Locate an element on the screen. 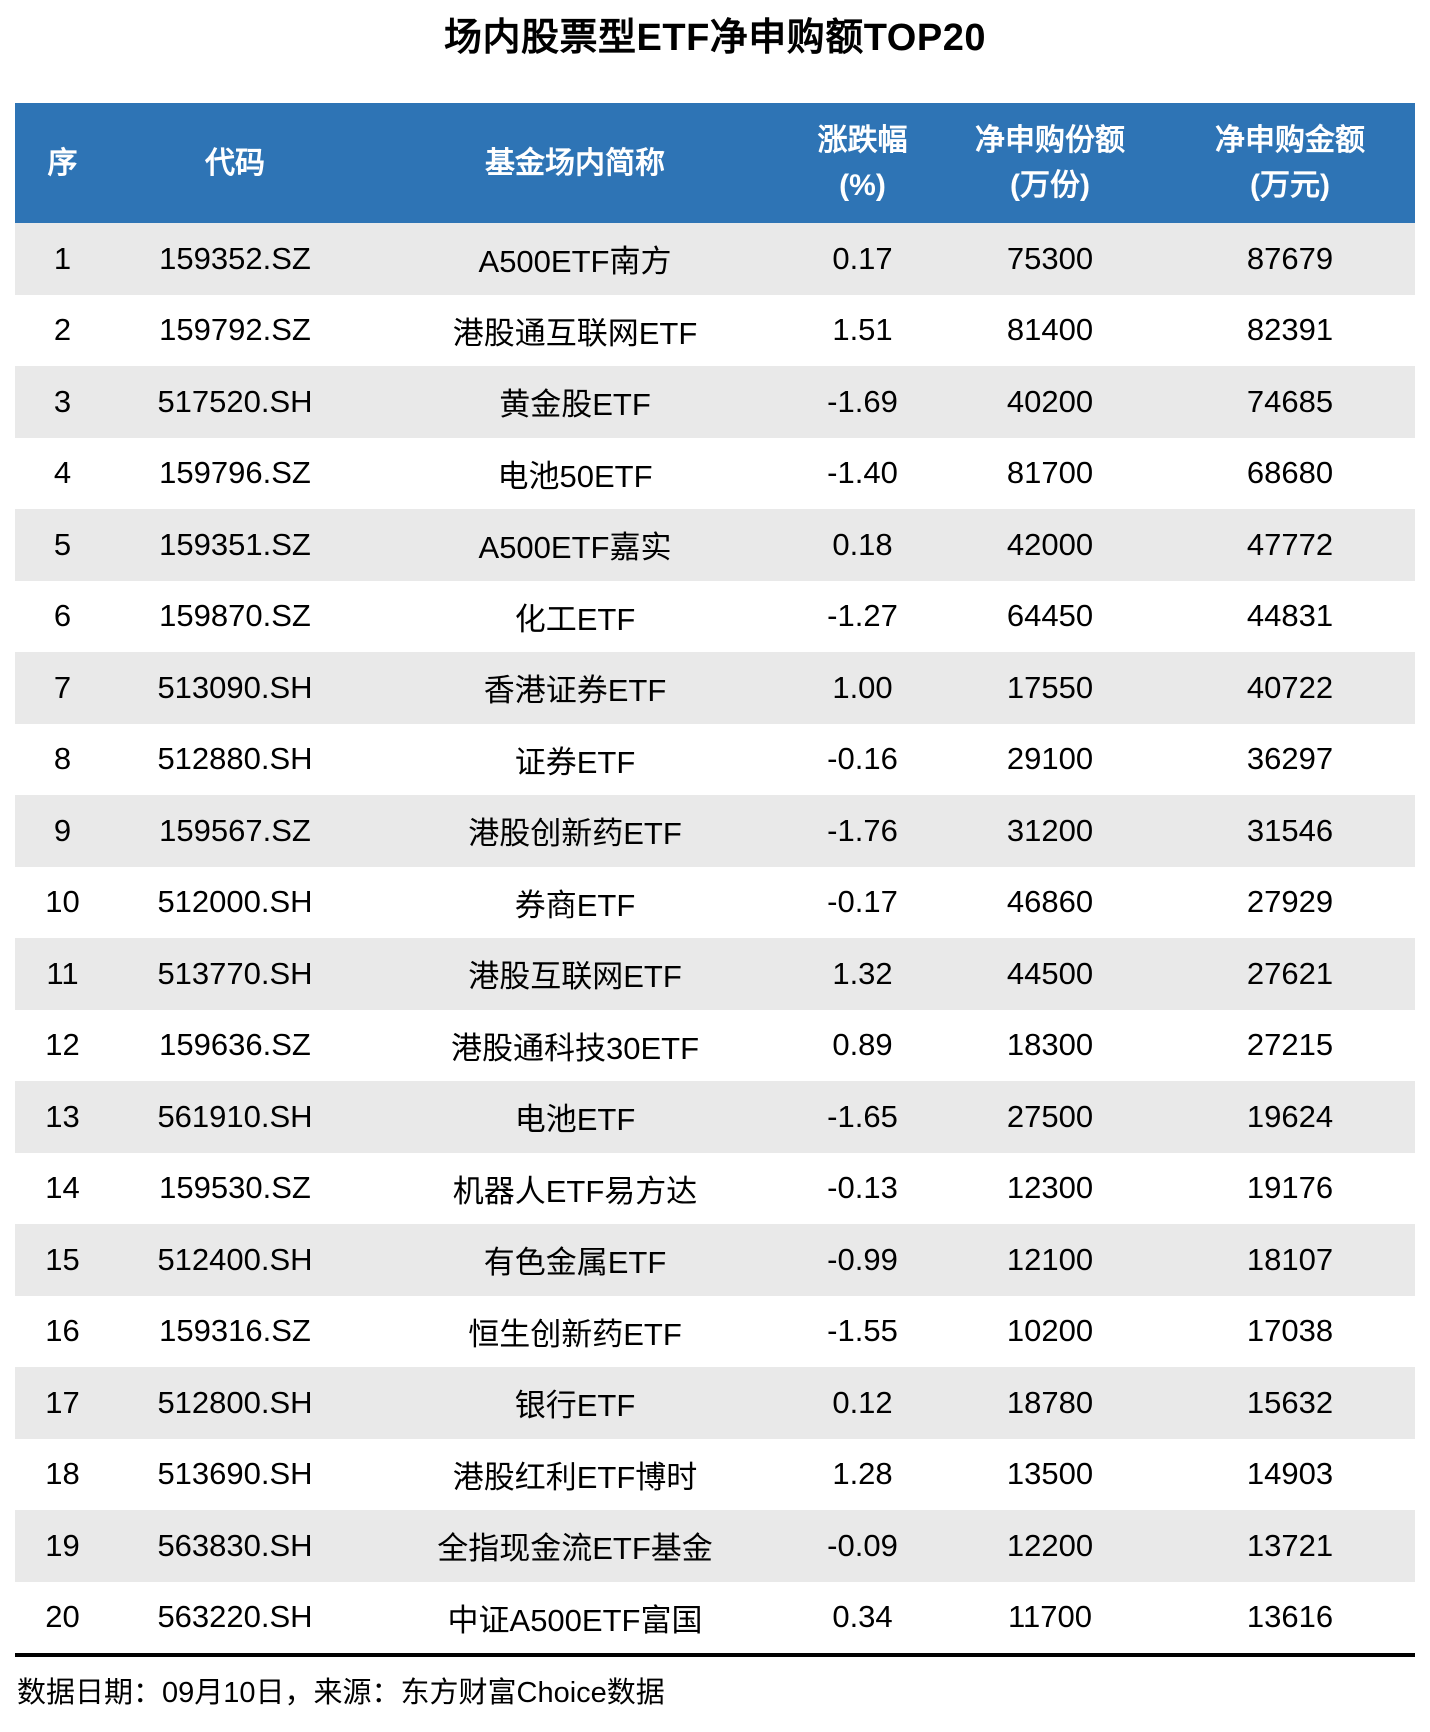  column-header-name: 基金场内简称 is located at coordinates (575, 163).